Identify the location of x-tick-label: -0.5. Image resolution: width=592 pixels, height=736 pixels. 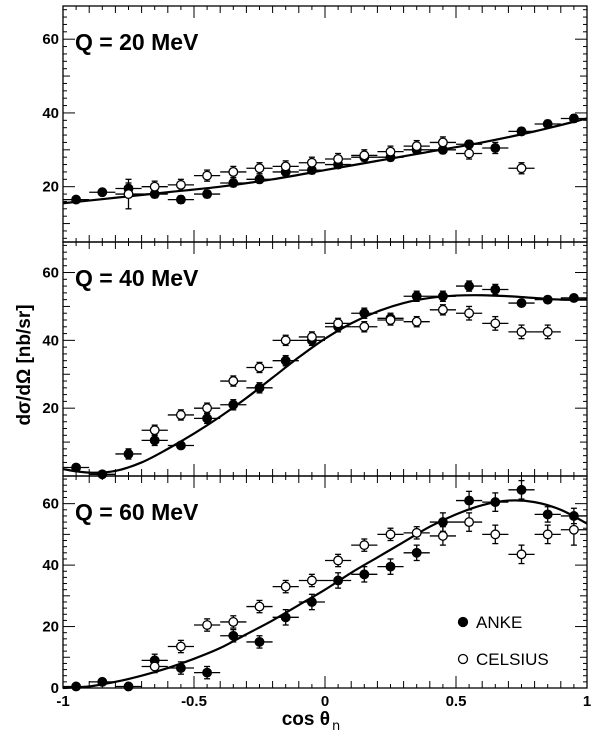
(194, 701).